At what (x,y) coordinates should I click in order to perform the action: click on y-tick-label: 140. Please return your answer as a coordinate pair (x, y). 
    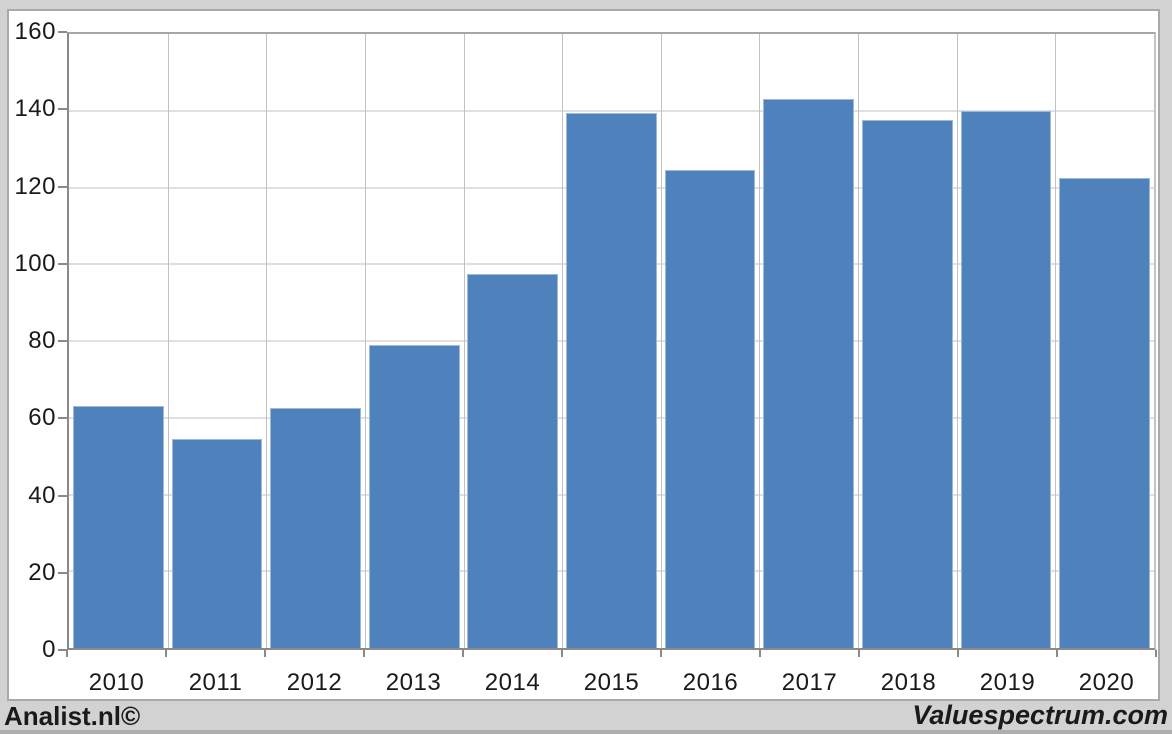
    Looking at the image, I should click on (35, 109).